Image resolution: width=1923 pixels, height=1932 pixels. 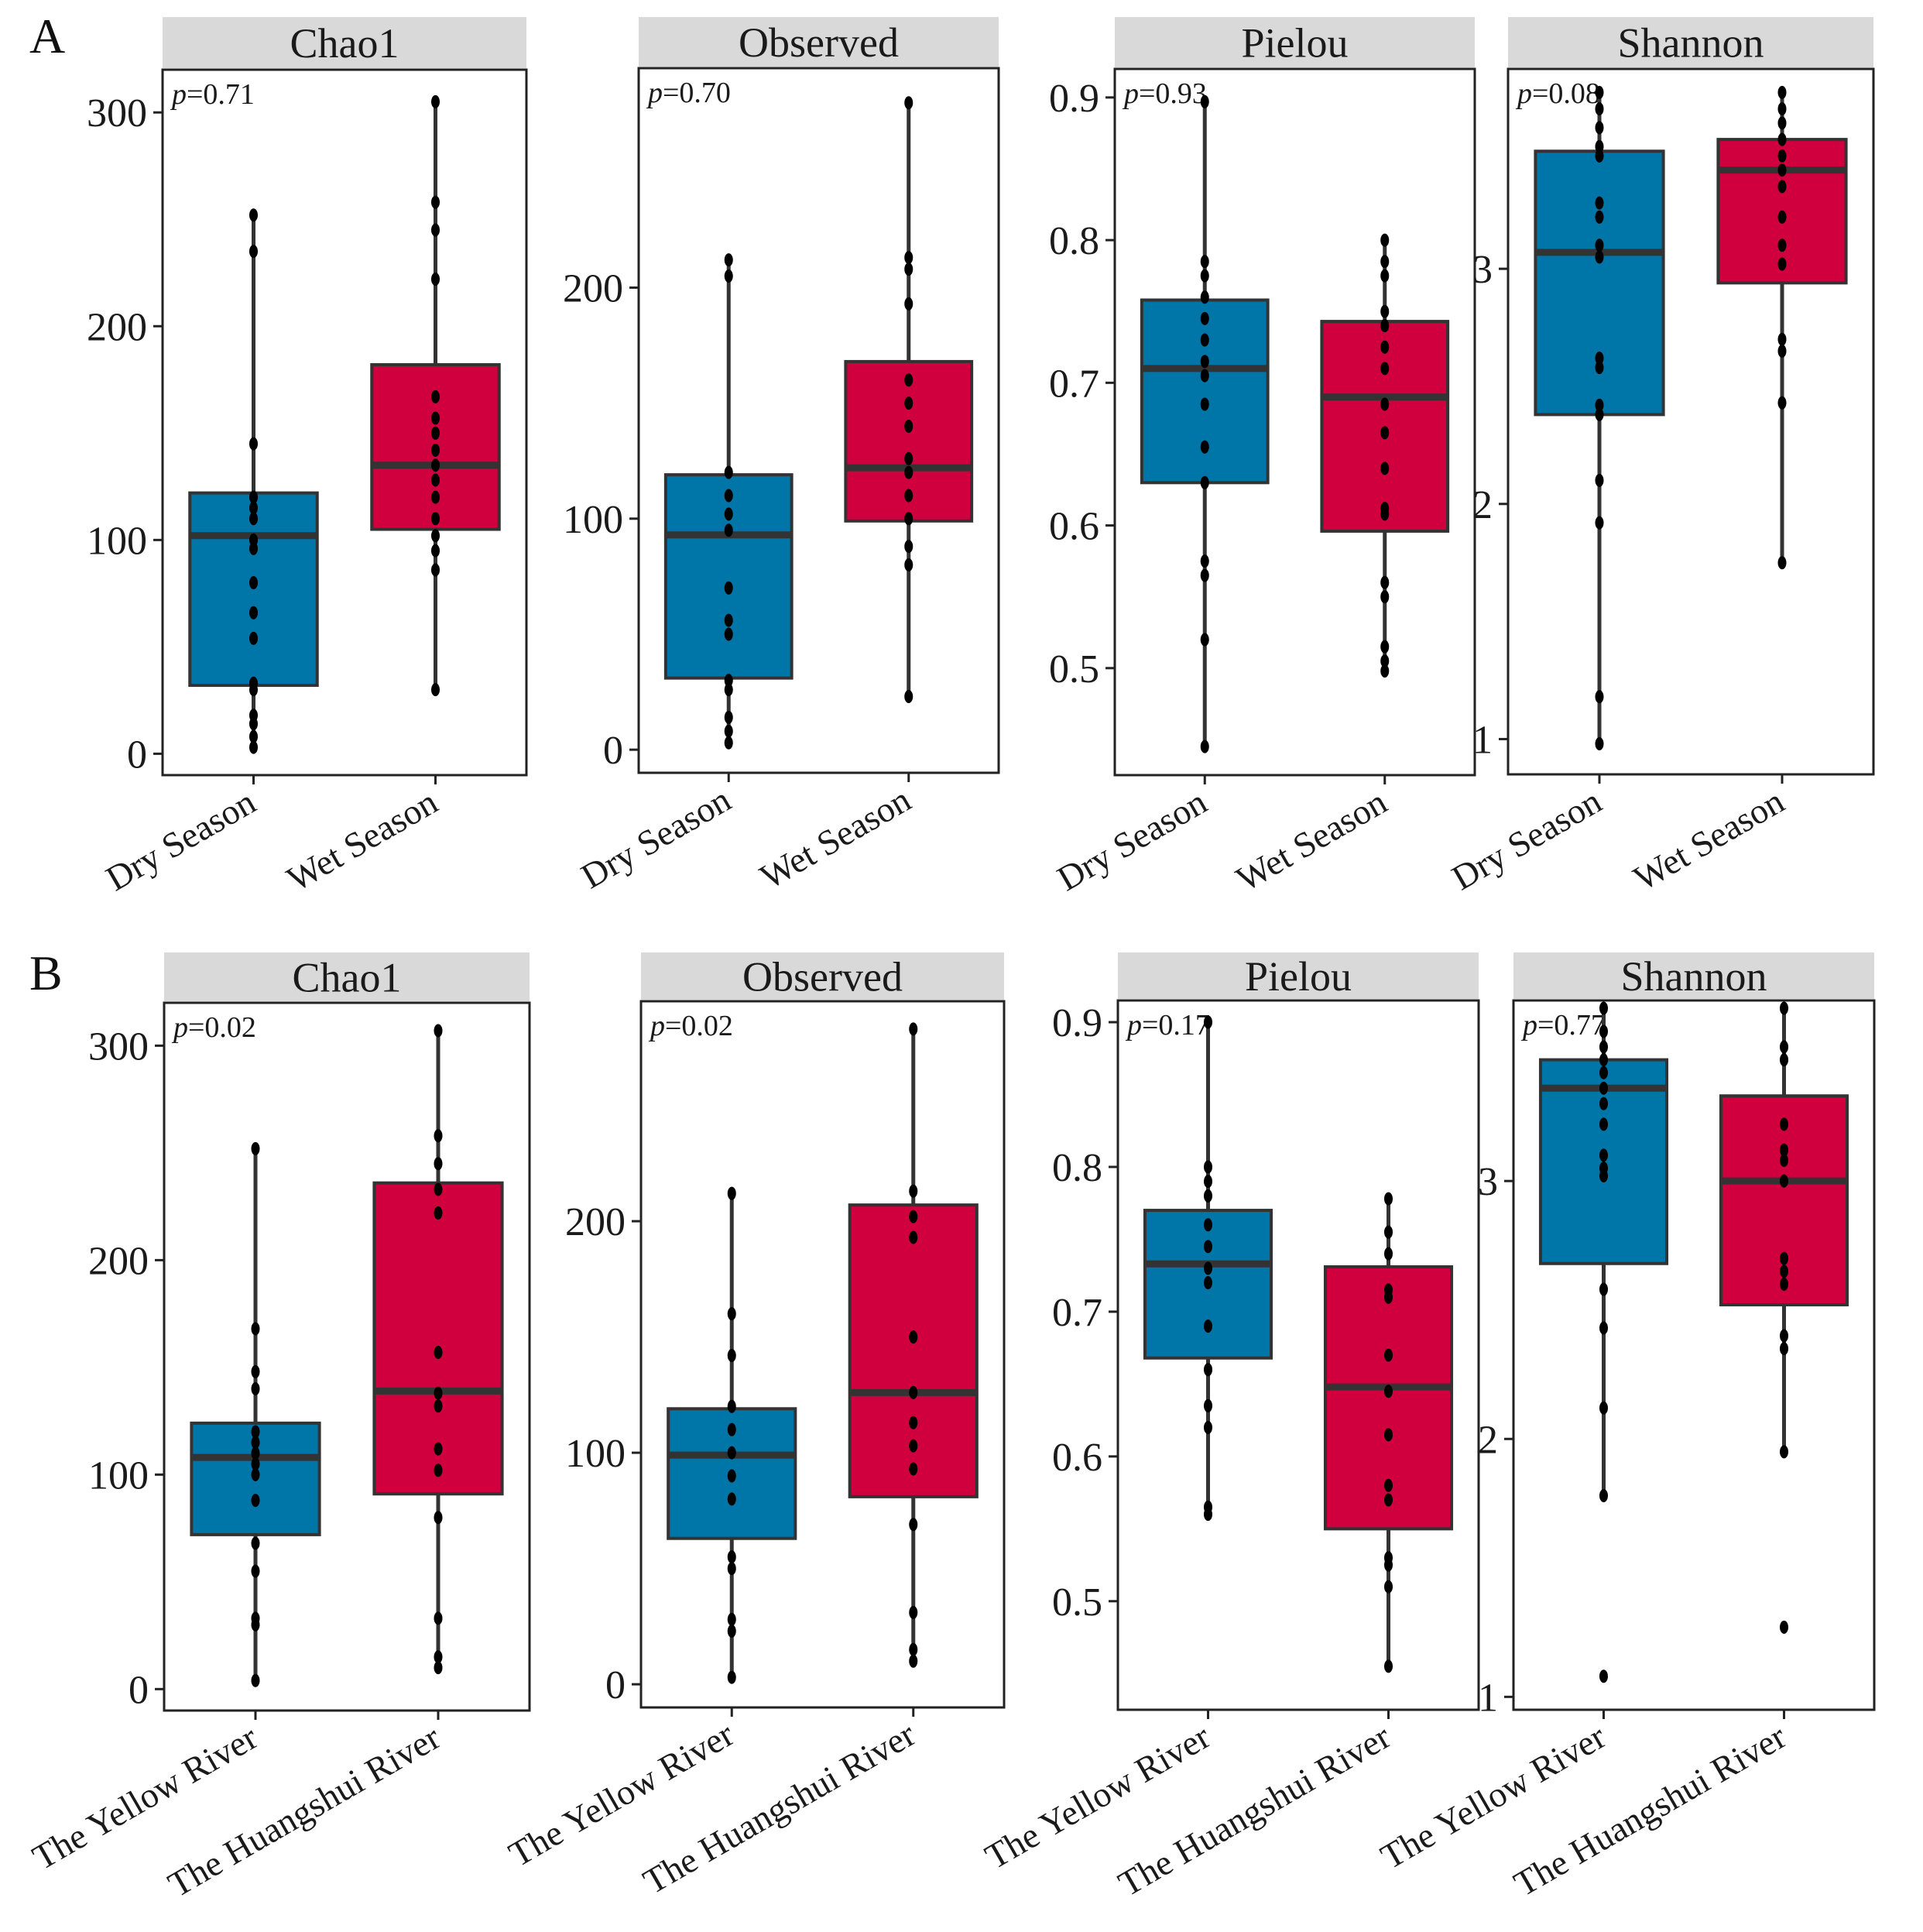 What do you see at coordinates (117, 113) in the screenshot?
I see `y-tick-label: 300` at bounding box center [117, 113].